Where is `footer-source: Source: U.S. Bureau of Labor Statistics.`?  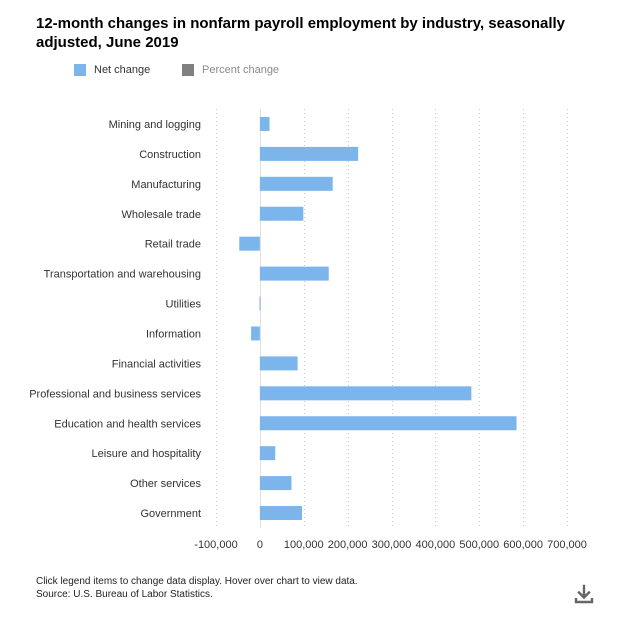 footer-source: Source: U.S. Bureau of Labor Statistics. is located at coordinates (124, 594).